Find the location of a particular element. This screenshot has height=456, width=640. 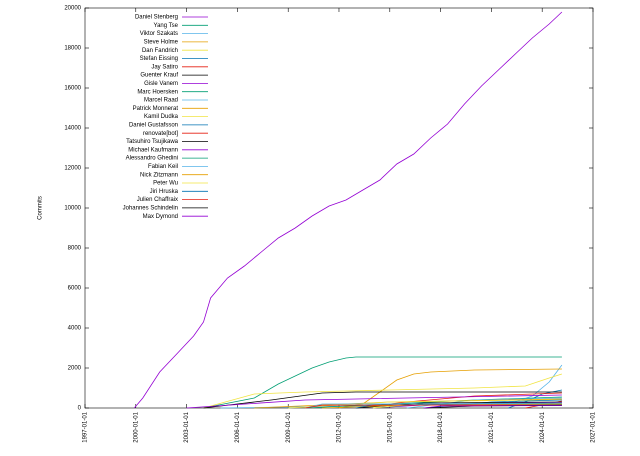

x-tick-label: 2015-01-01 is located at coordinates (390, 426).